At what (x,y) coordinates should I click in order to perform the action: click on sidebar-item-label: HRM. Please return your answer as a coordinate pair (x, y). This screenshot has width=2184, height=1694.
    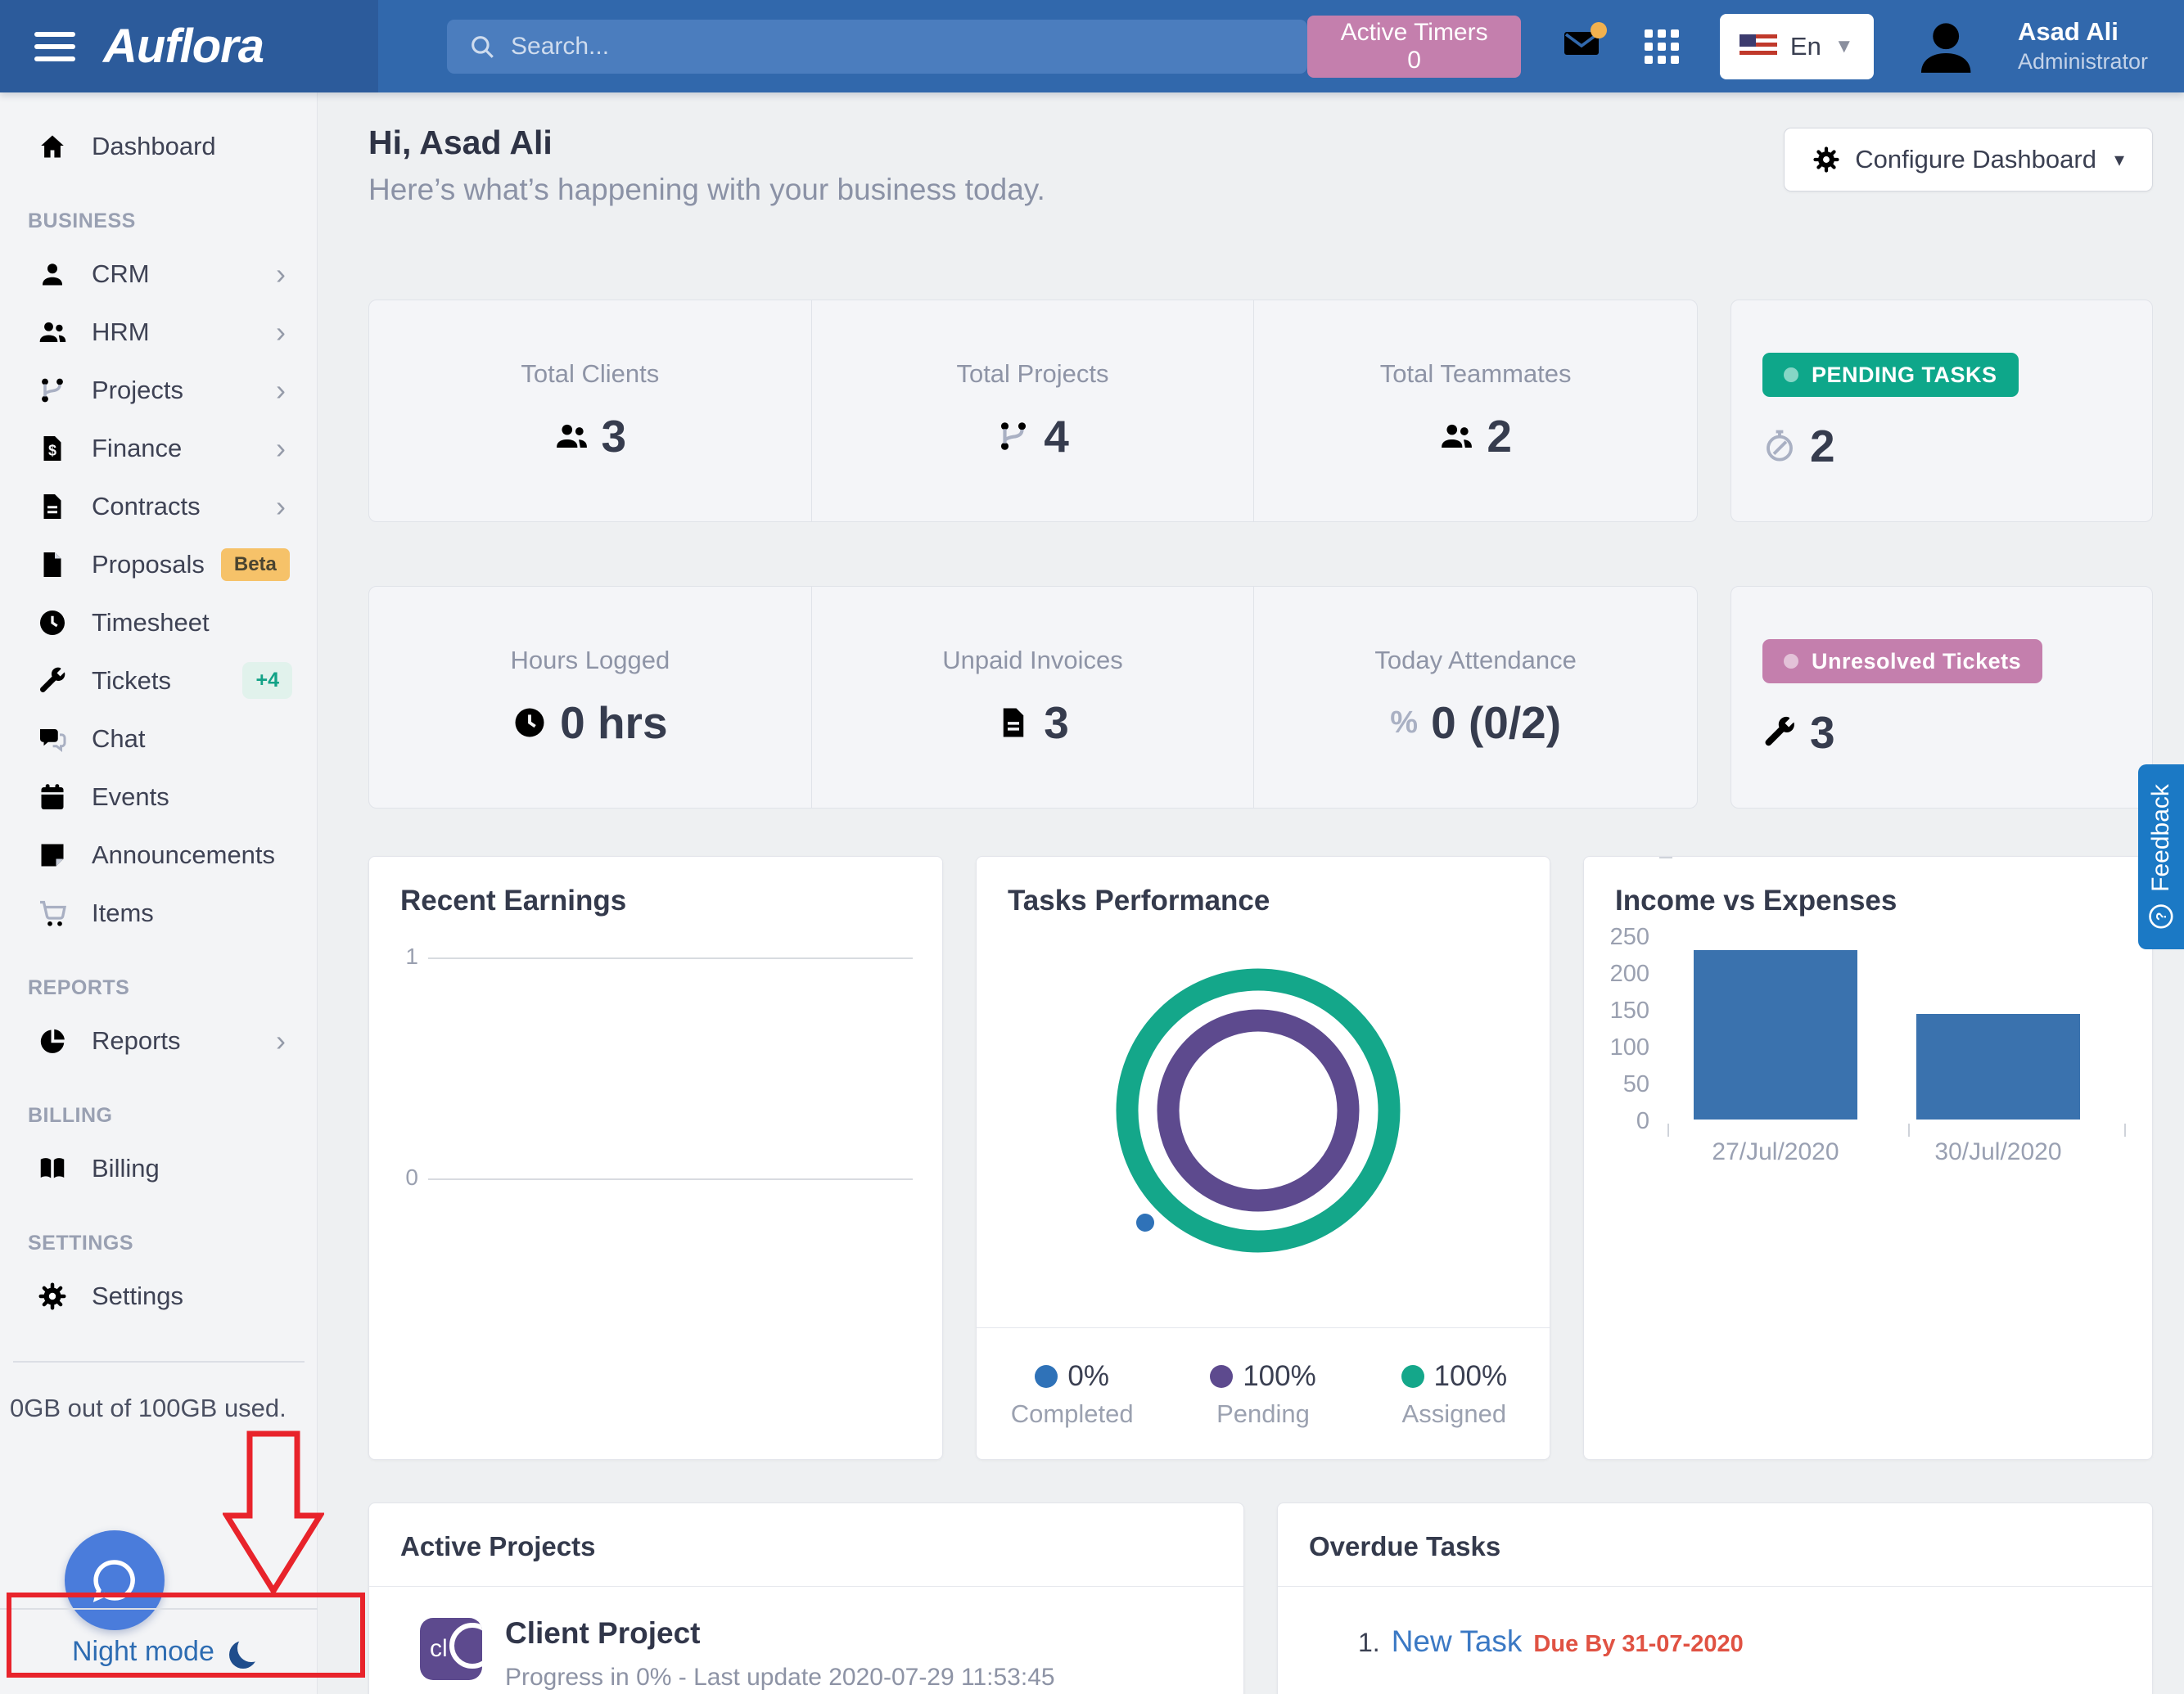
    Looking at the image, I should click on (121, 332).